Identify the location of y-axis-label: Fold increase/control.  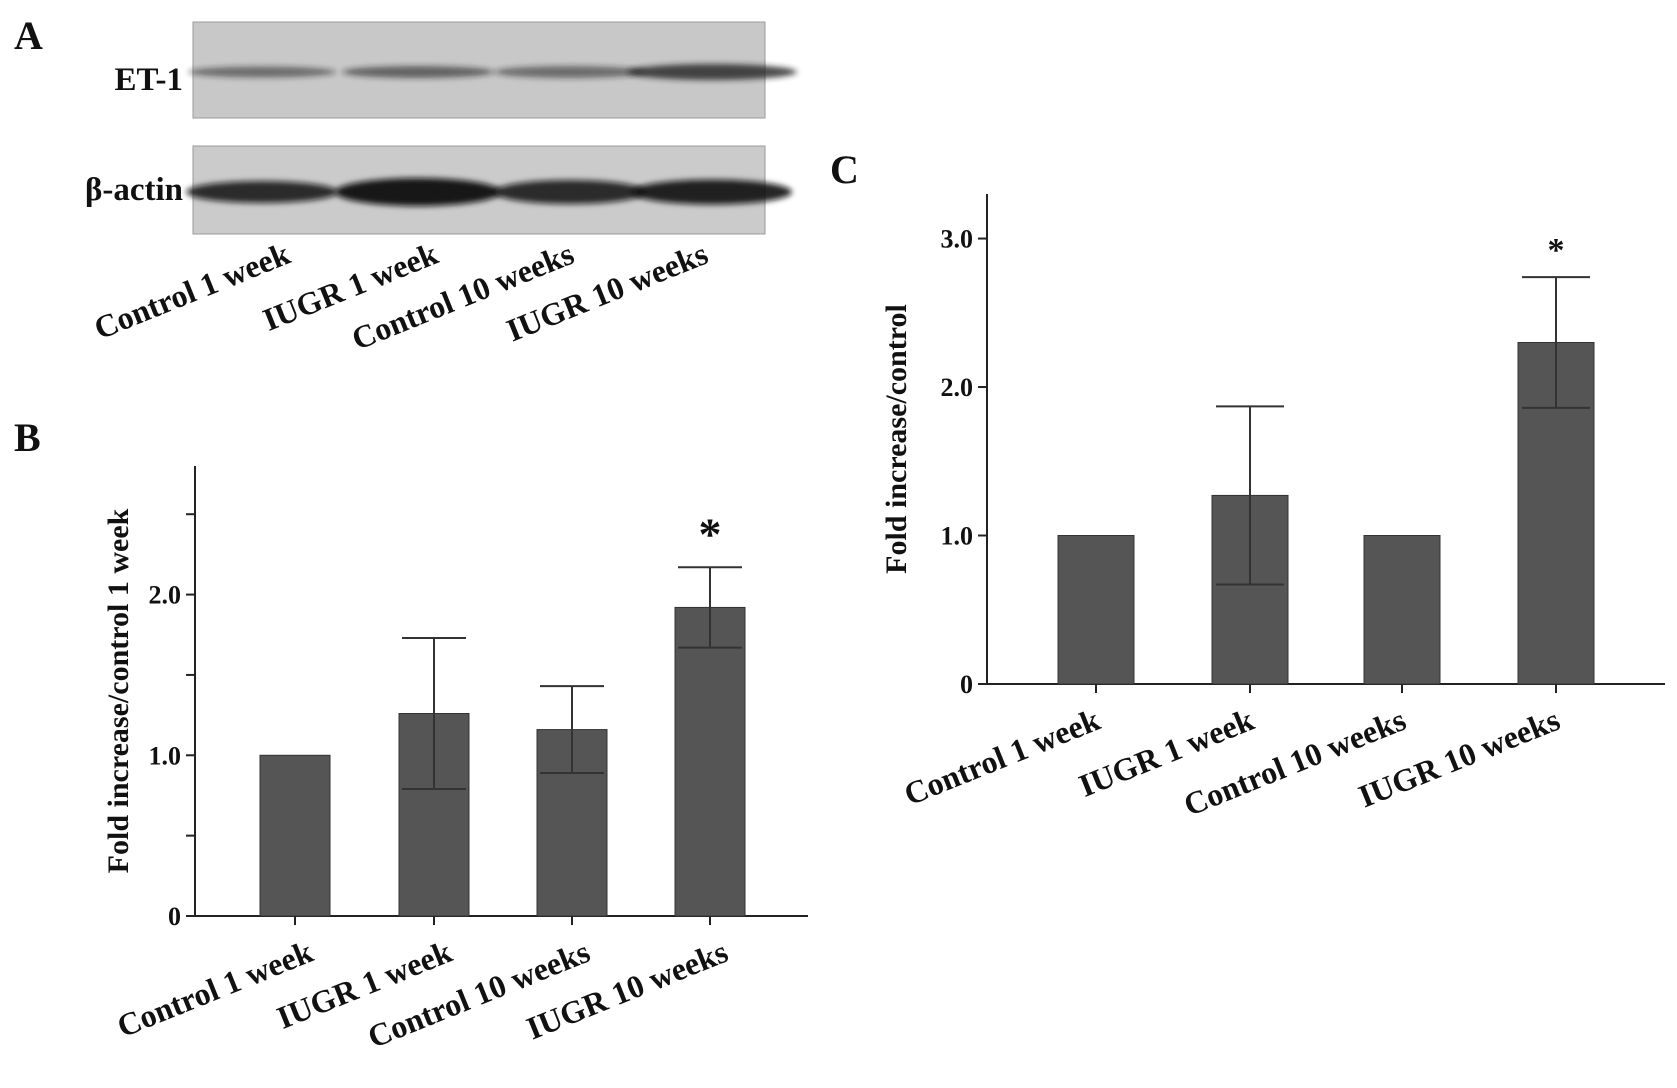
(896, 439).